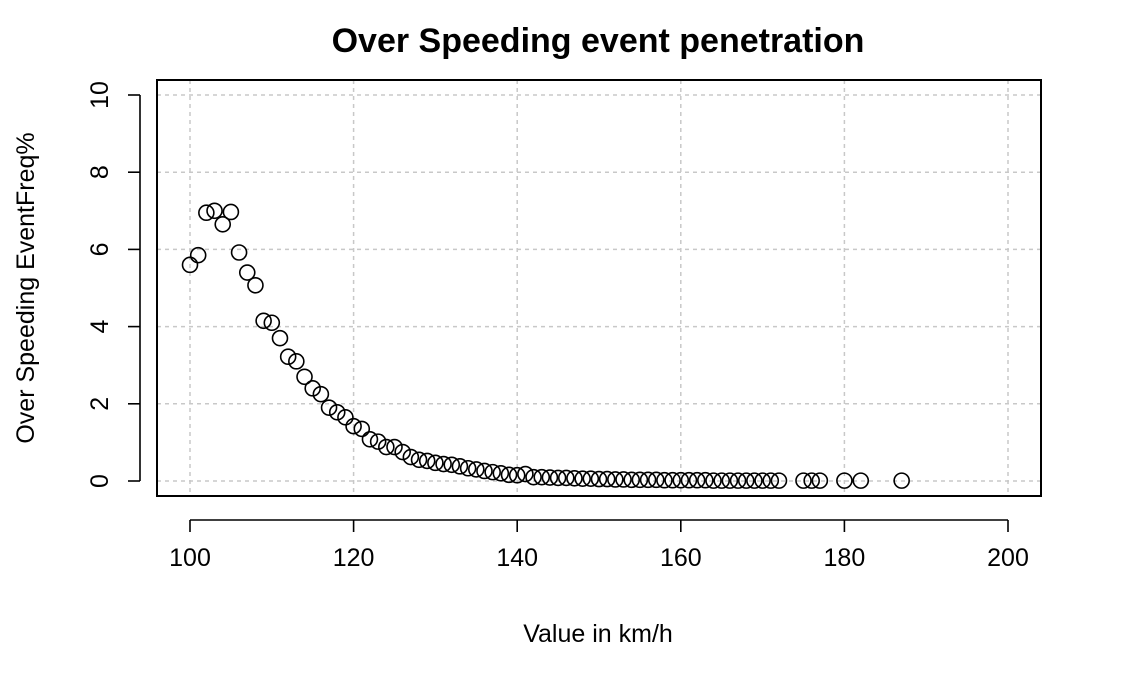 The image size is (1122, 693). What do you see at coordinates (100, 249) in the screenshot?
I see `y-tick-label: 6` at bounding box center [100, 249].